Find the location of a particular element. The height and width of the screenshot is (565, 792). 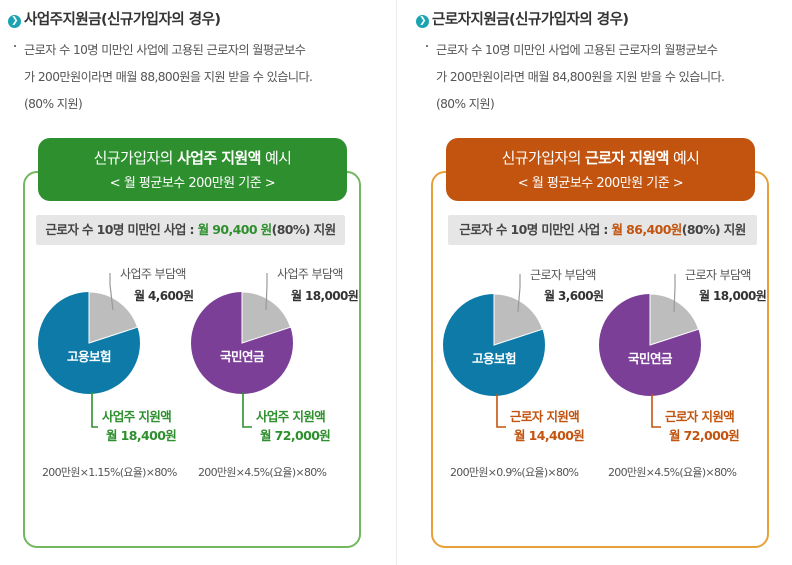

section-title-text: 사업주지원금(신규가입자의 경우) is located at coordinates (122, 20).